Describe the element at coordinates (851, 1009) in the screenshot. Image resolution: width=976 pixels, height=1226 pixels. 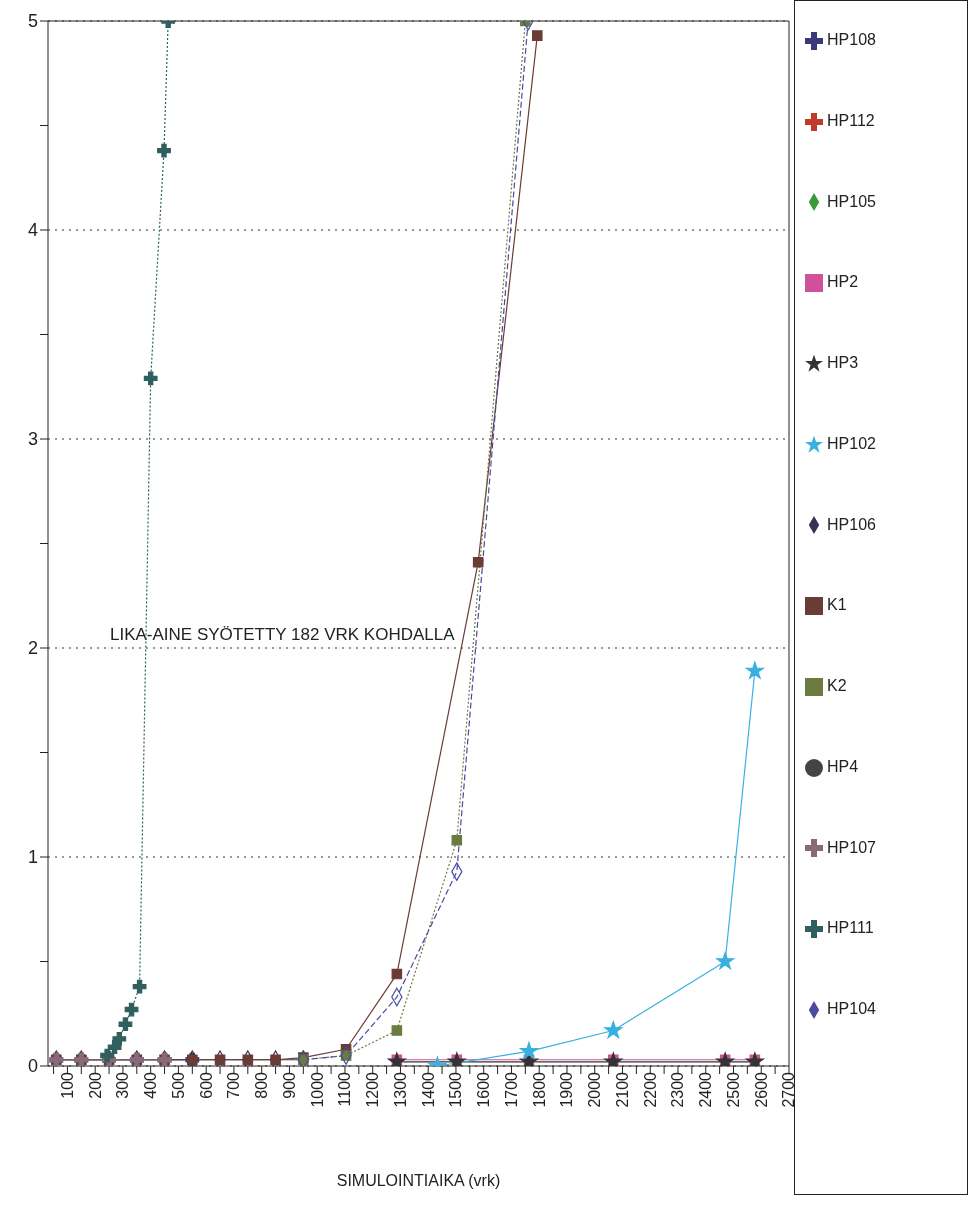
I see `legend-label: HP104` at that location.